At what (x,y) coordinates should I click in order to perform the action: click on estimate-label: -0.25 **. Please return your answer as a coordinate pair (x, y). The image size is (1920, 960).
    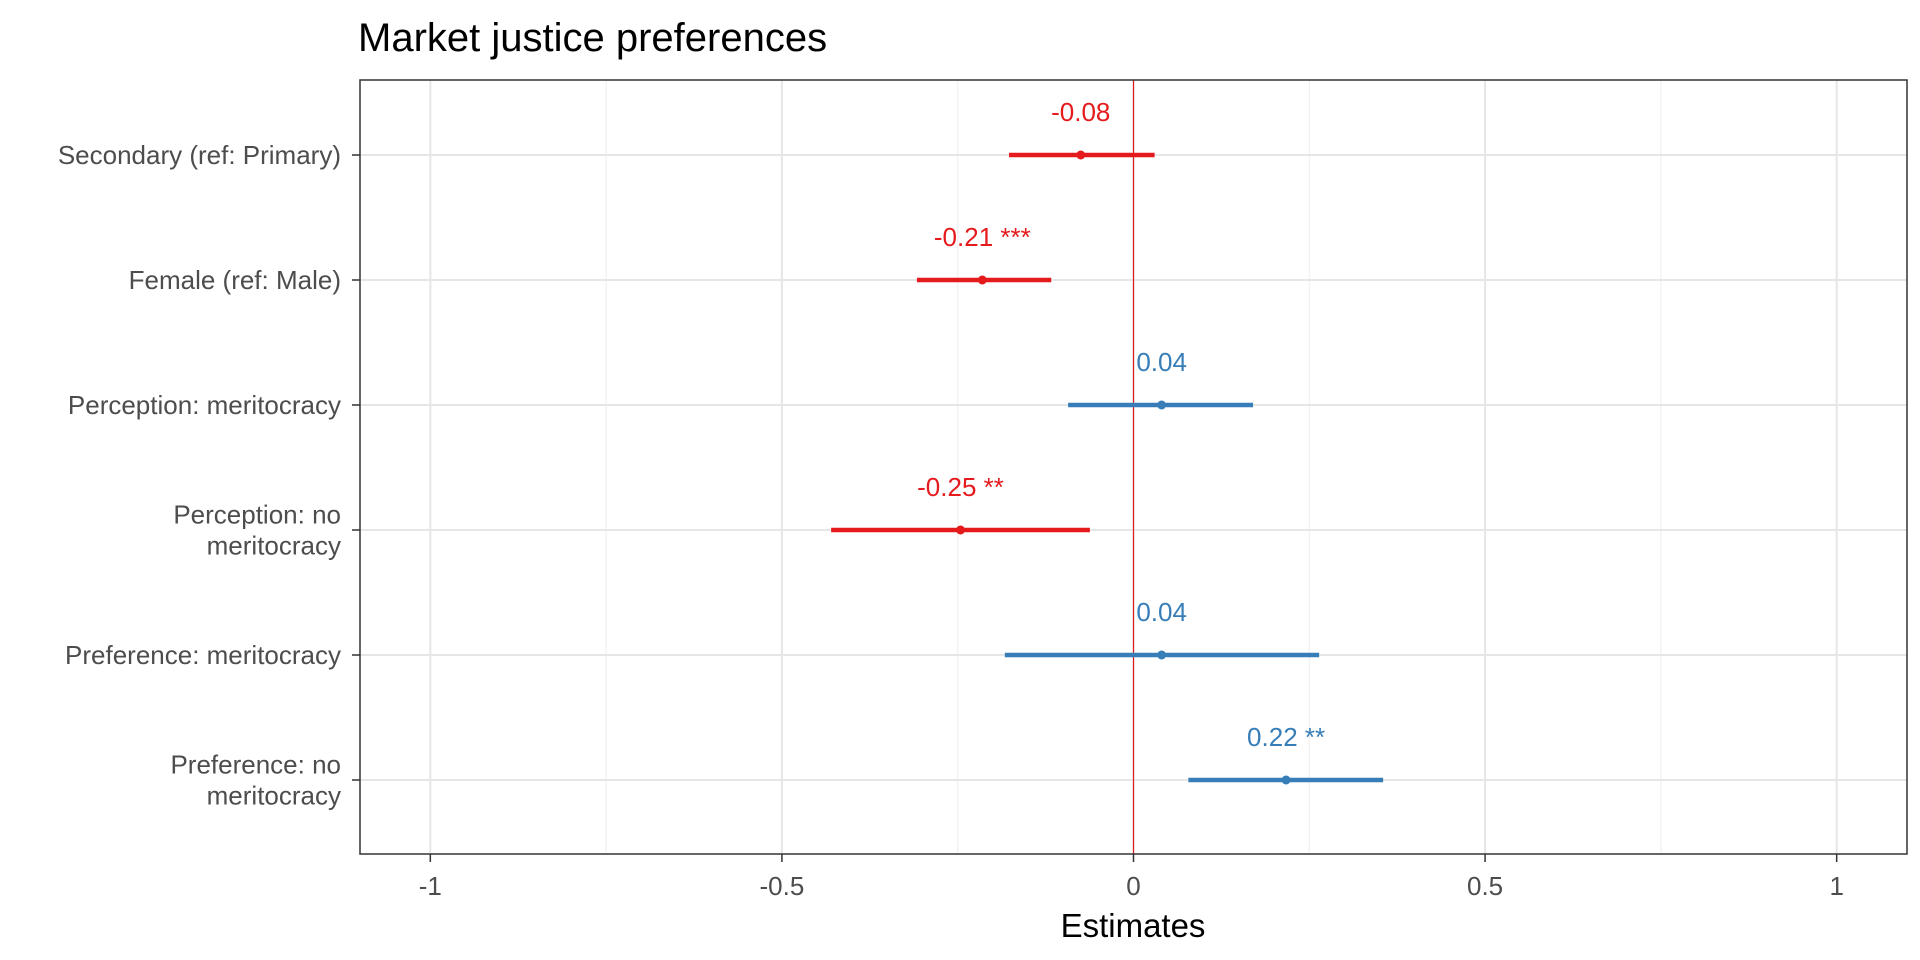
    Looking at the image, I should click on (960, 487).